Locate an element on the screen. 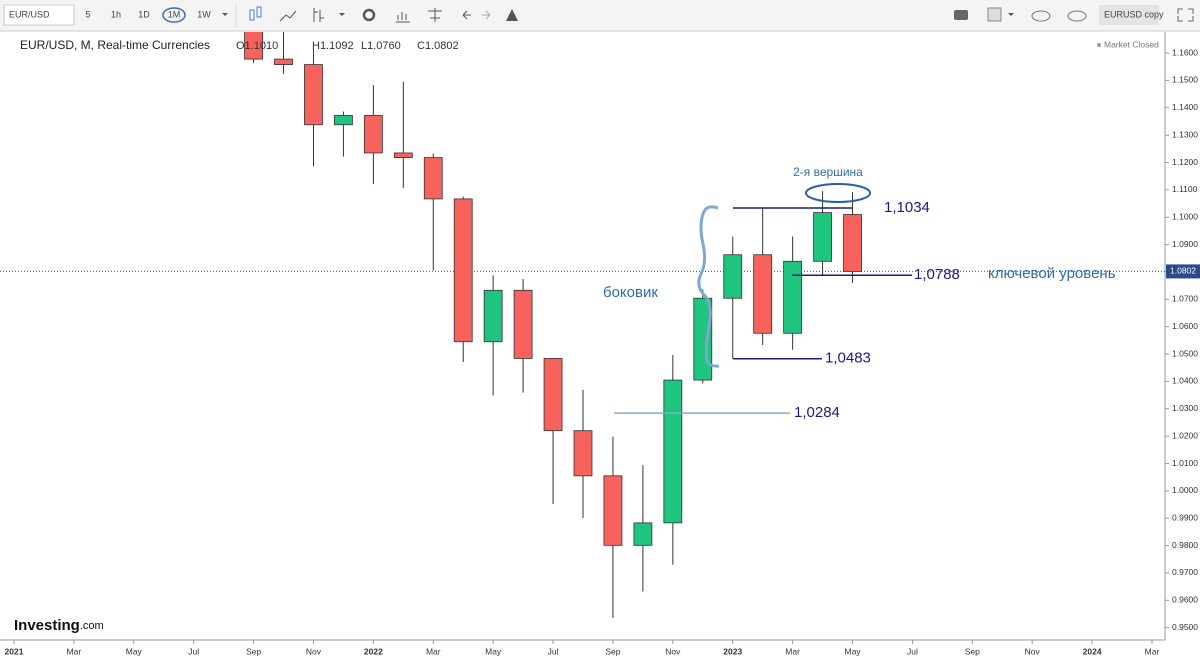  selected-interval-ring is located at coordinates (174, 15).